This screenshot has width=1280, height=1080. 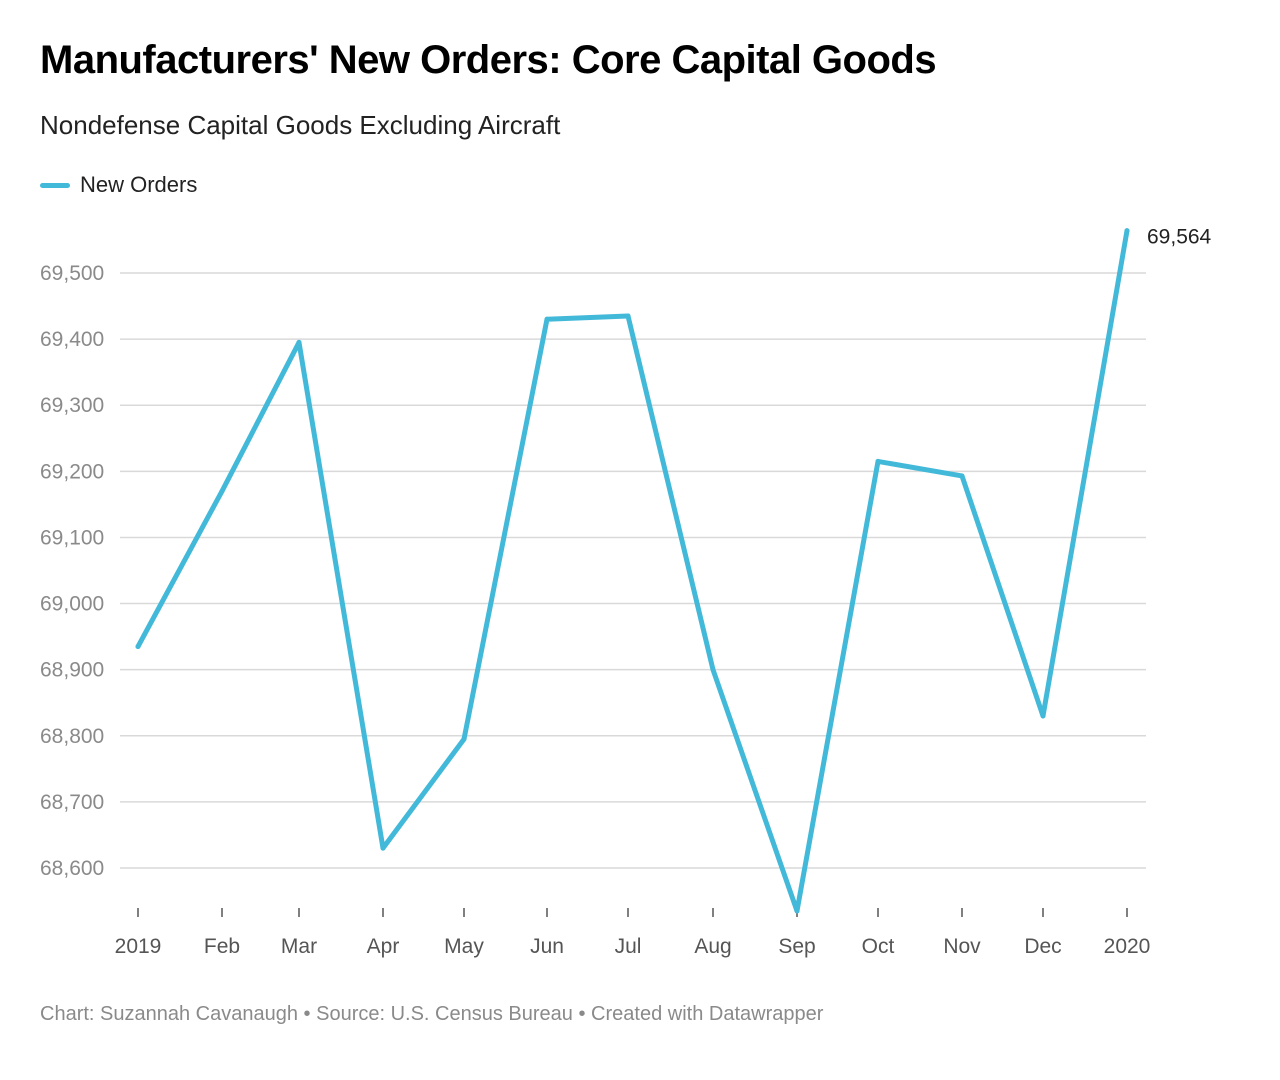 I want to click on y-tick-label: 68,900, so click(x=72, y=670).